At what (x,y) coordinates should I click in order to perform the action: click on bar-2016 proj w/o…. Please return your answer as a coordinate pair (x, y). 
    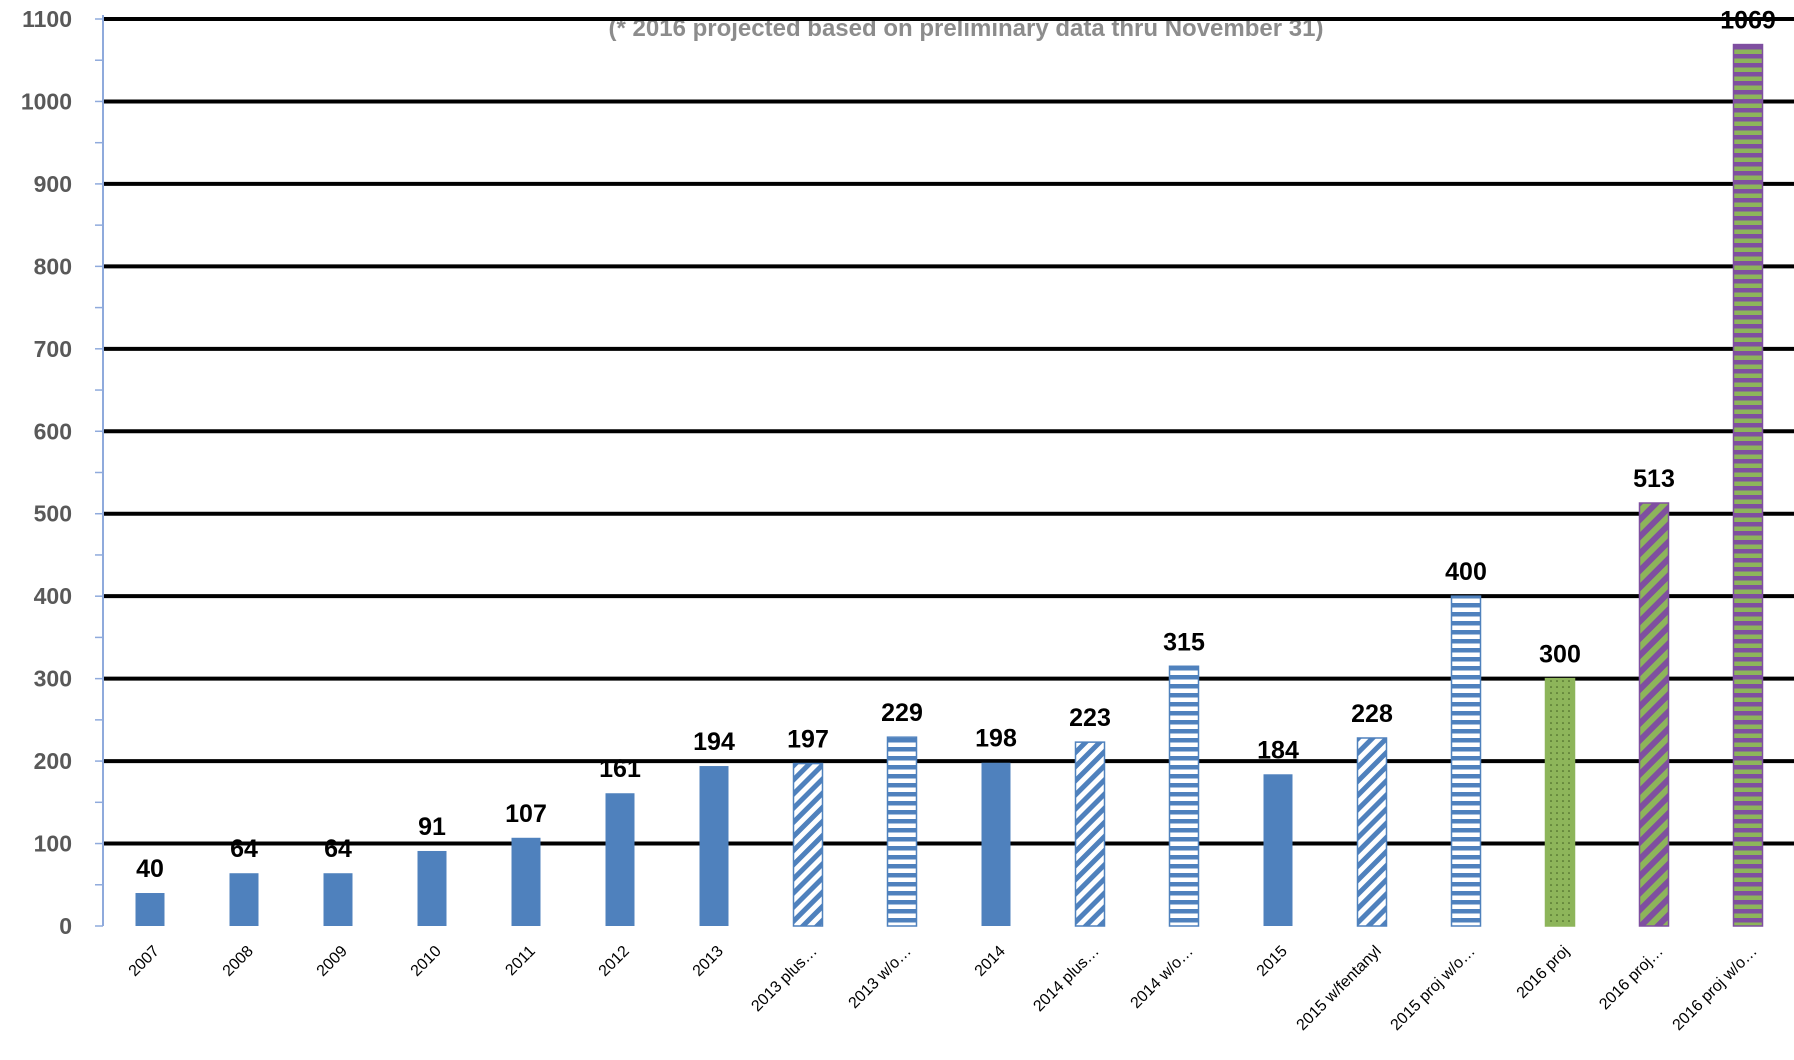
    Looking at the image, I should click on (1748, 485).